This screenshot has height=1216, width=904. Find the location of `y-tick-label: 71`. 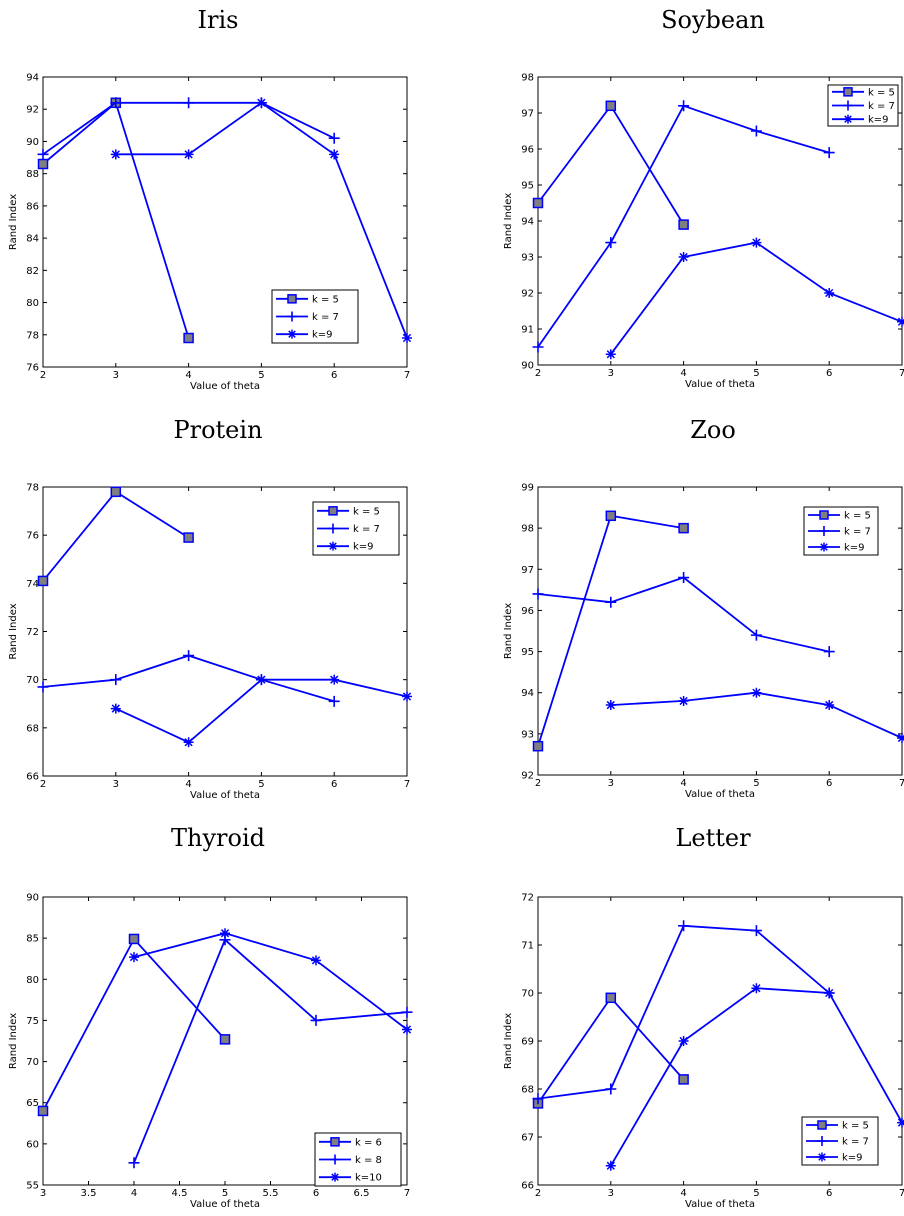

y-tick-label: 71 is located at coordinates (527, 946).